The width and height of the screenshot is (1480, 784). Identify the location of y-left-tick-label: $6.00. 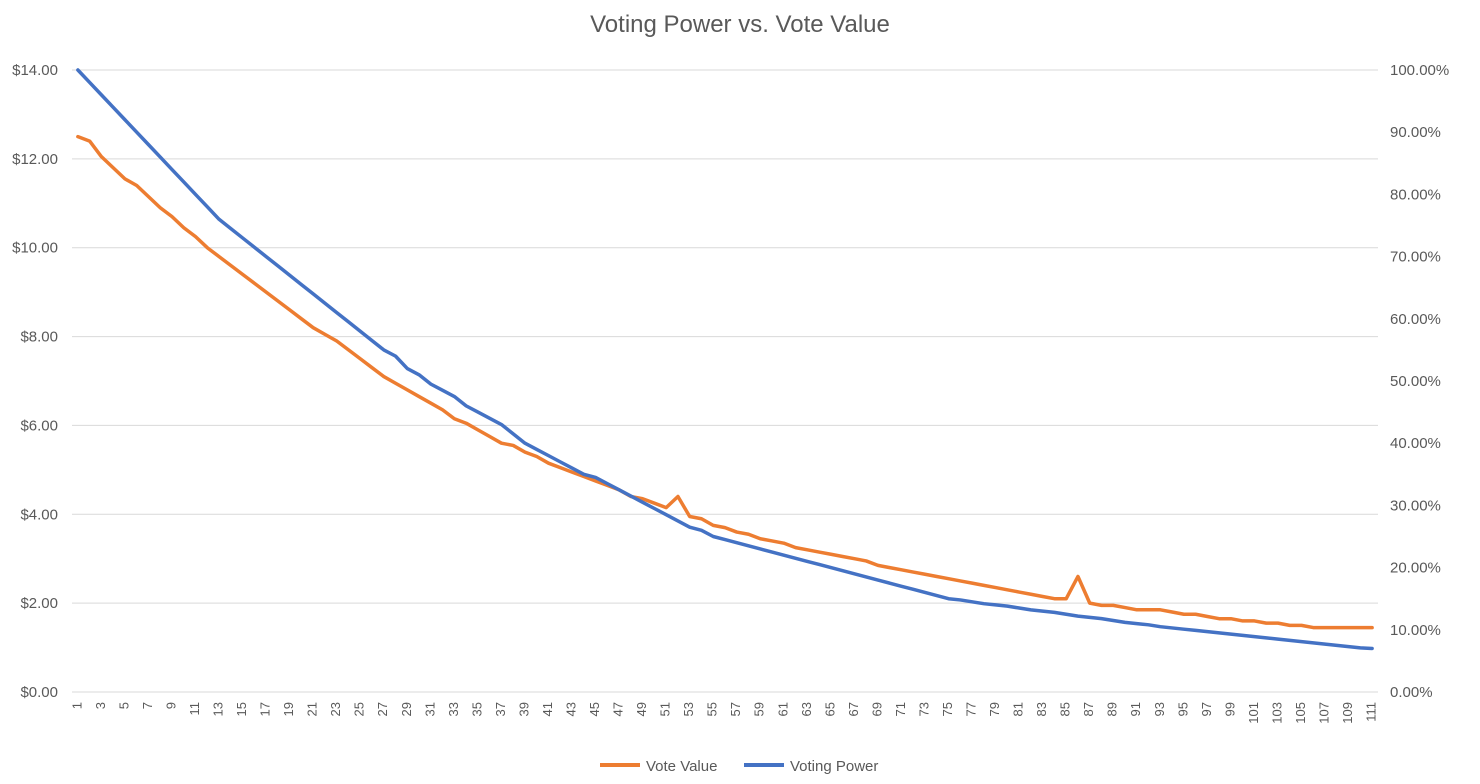
(39, 425).